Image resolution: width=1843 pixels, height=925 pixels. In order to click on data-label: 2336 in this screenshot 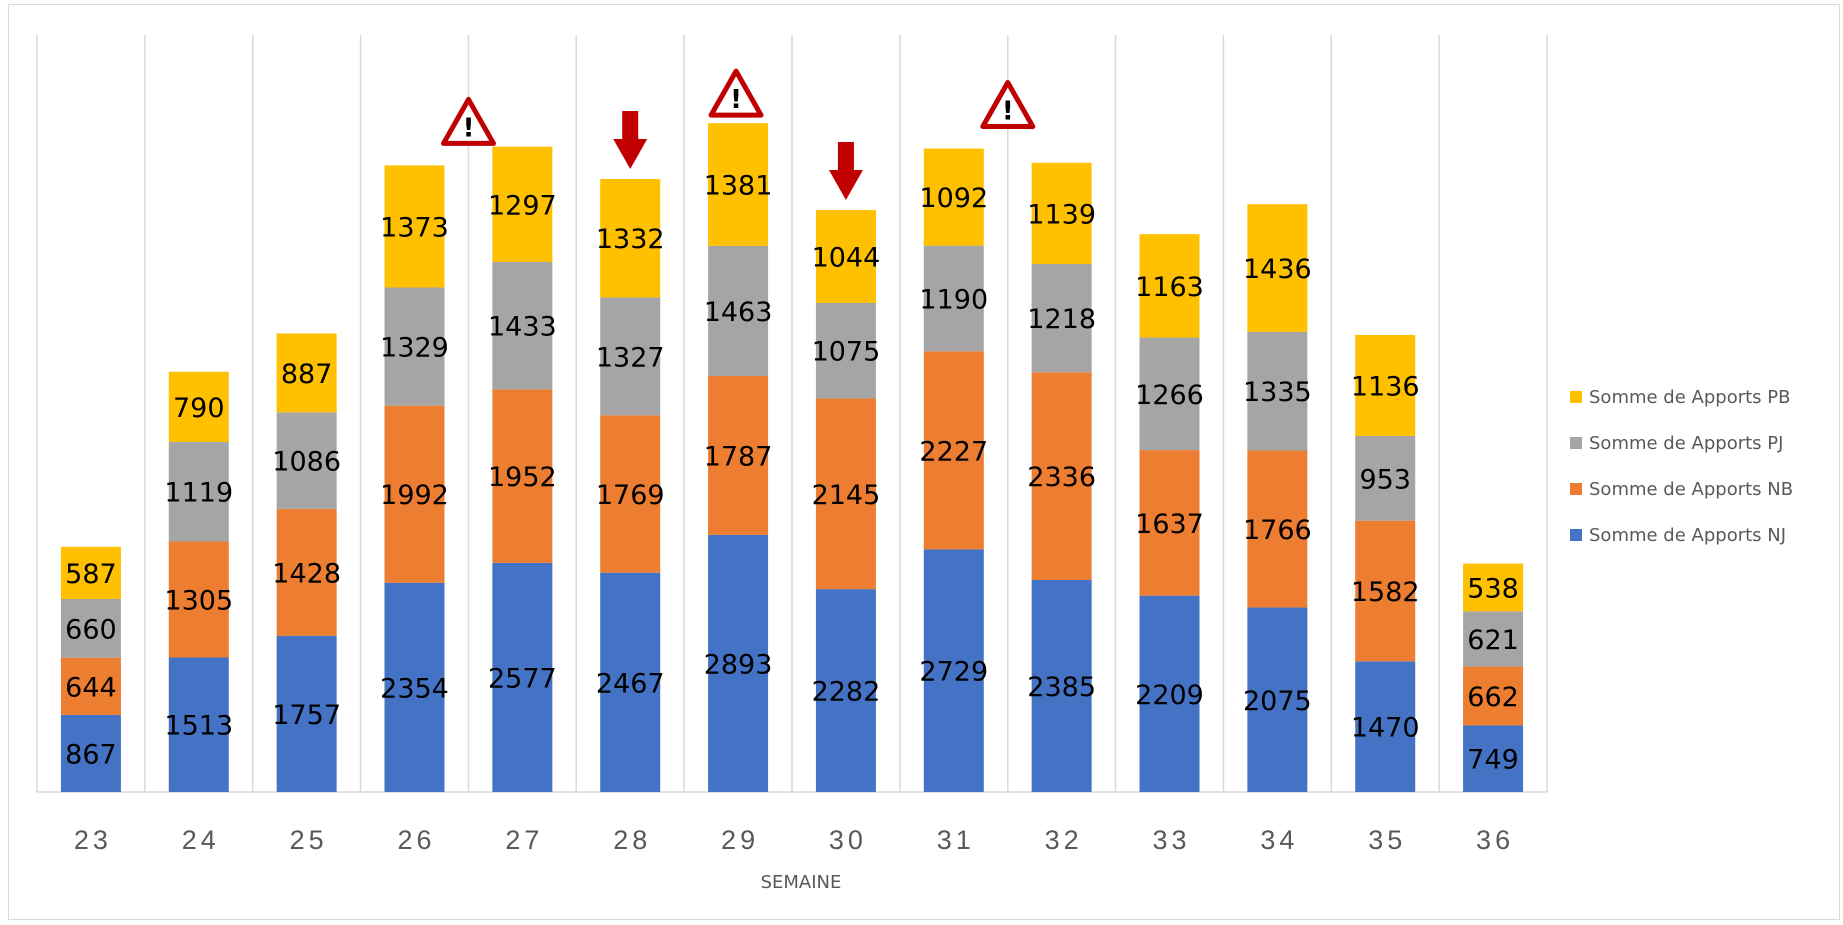, I will do `click(1061, 477)`.